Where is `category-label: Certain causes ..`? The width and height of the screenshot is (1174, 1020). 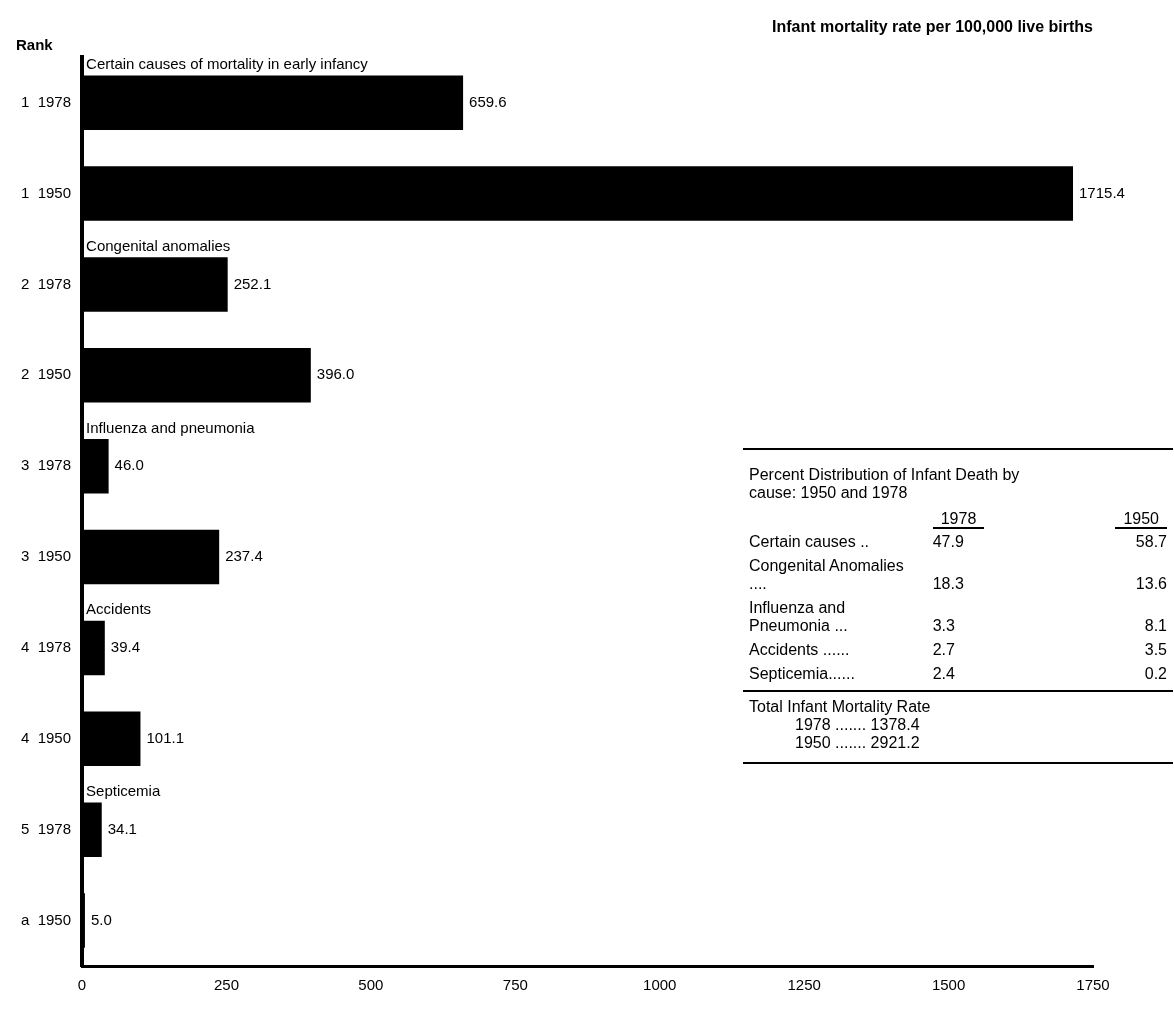
category-label: Certain causes .. is located at coordinates (809, 542).